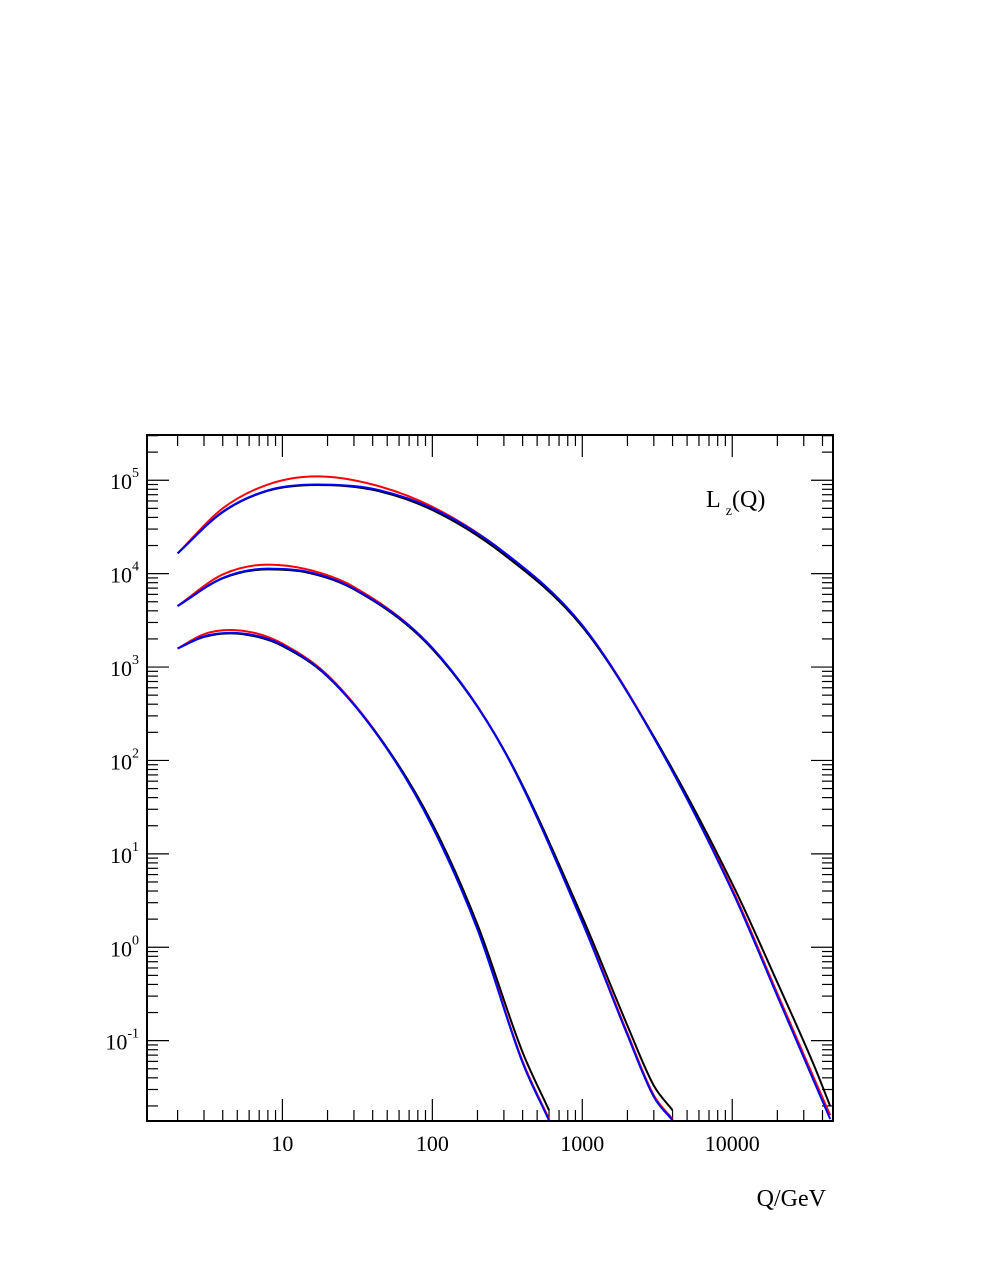  I want to click on curve-low-red, so click(363, 874).